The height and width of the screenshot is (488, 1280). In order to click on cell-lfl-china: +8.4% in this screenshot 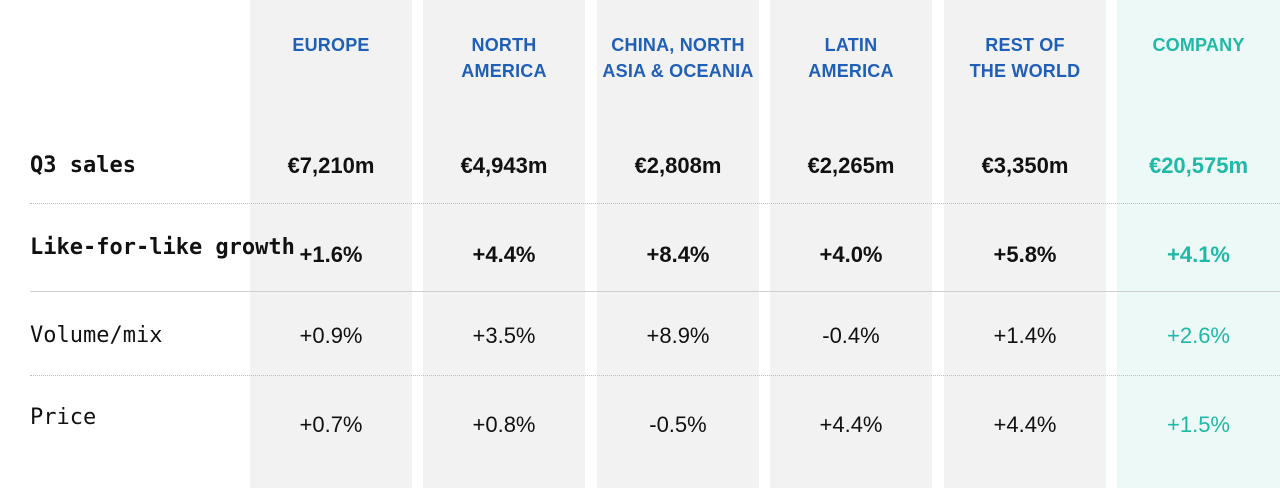, I will do `click(678, 254)`.